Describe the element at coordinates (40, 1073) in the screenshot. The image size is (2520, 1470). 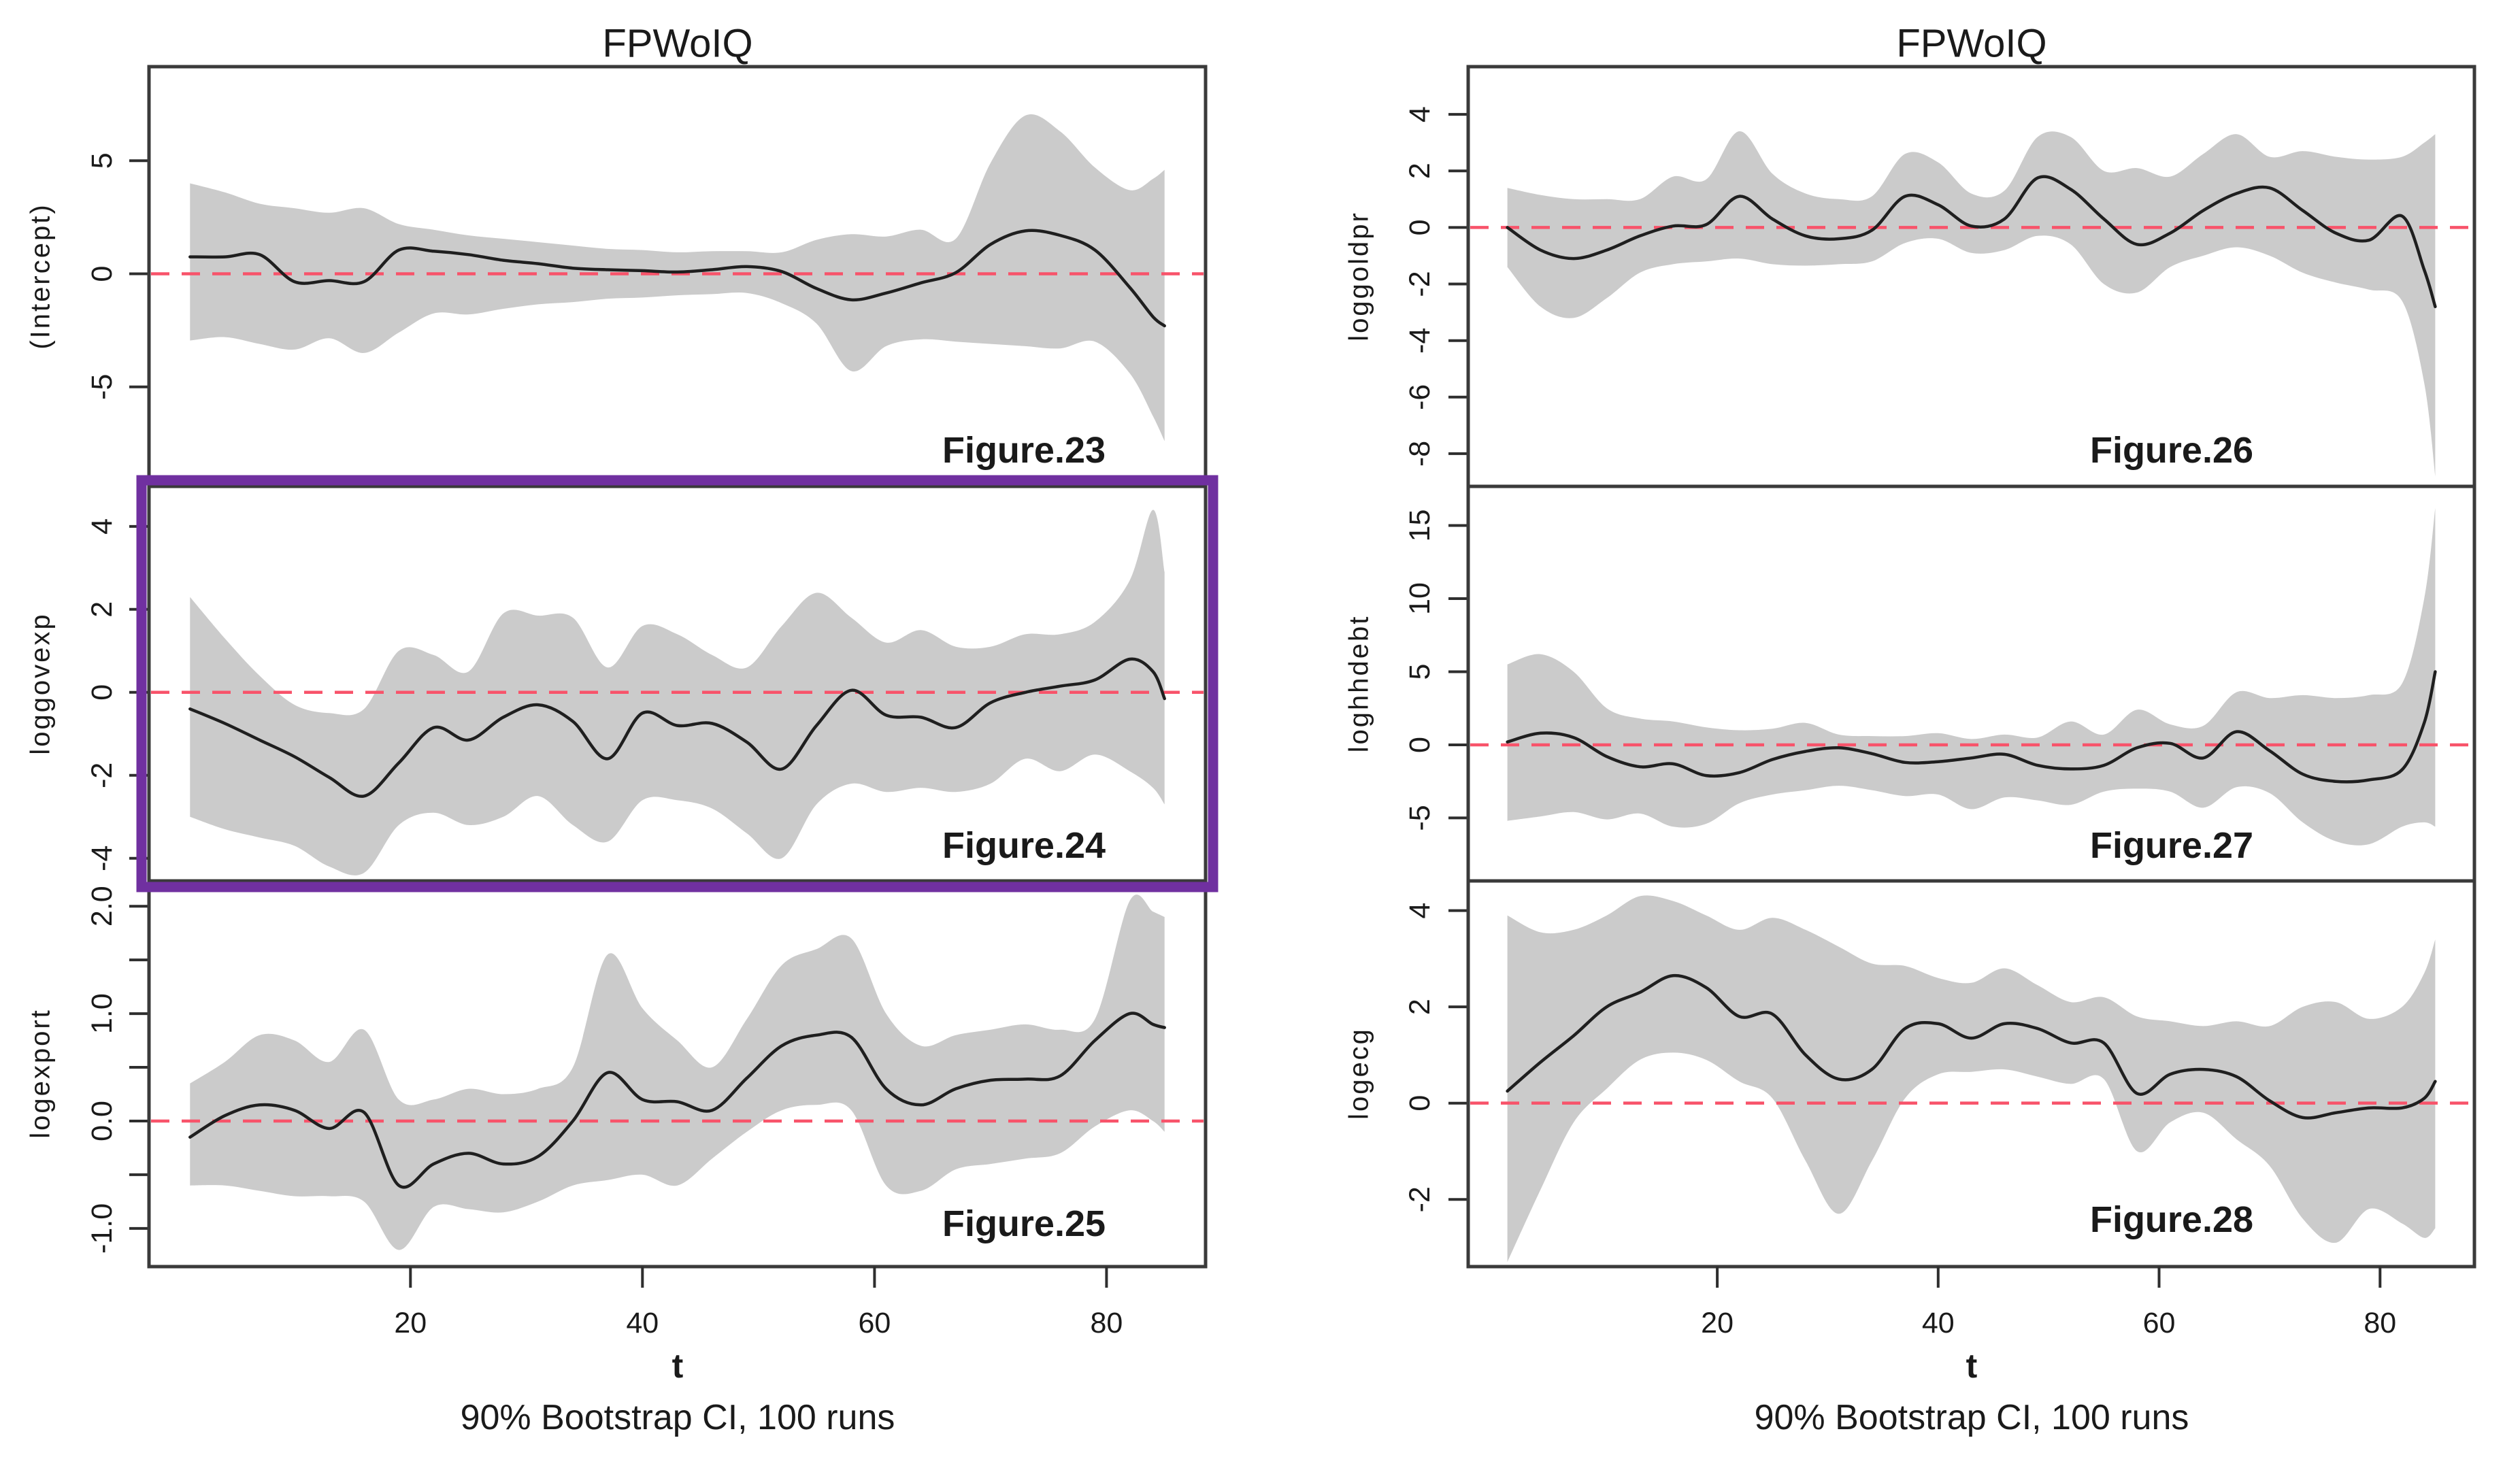
I see `y-axis-label-logexport: logexport` at that location.